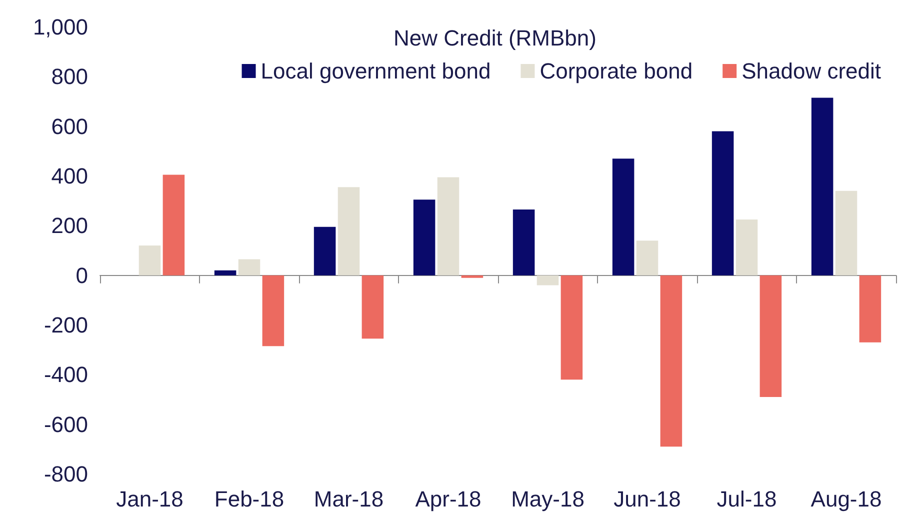 The image size is (906, 521). What do you see at coordinates (150, 499) in the screenshot?
I see `x-tick-label: Jan-18` at bounding box center [150, 499].